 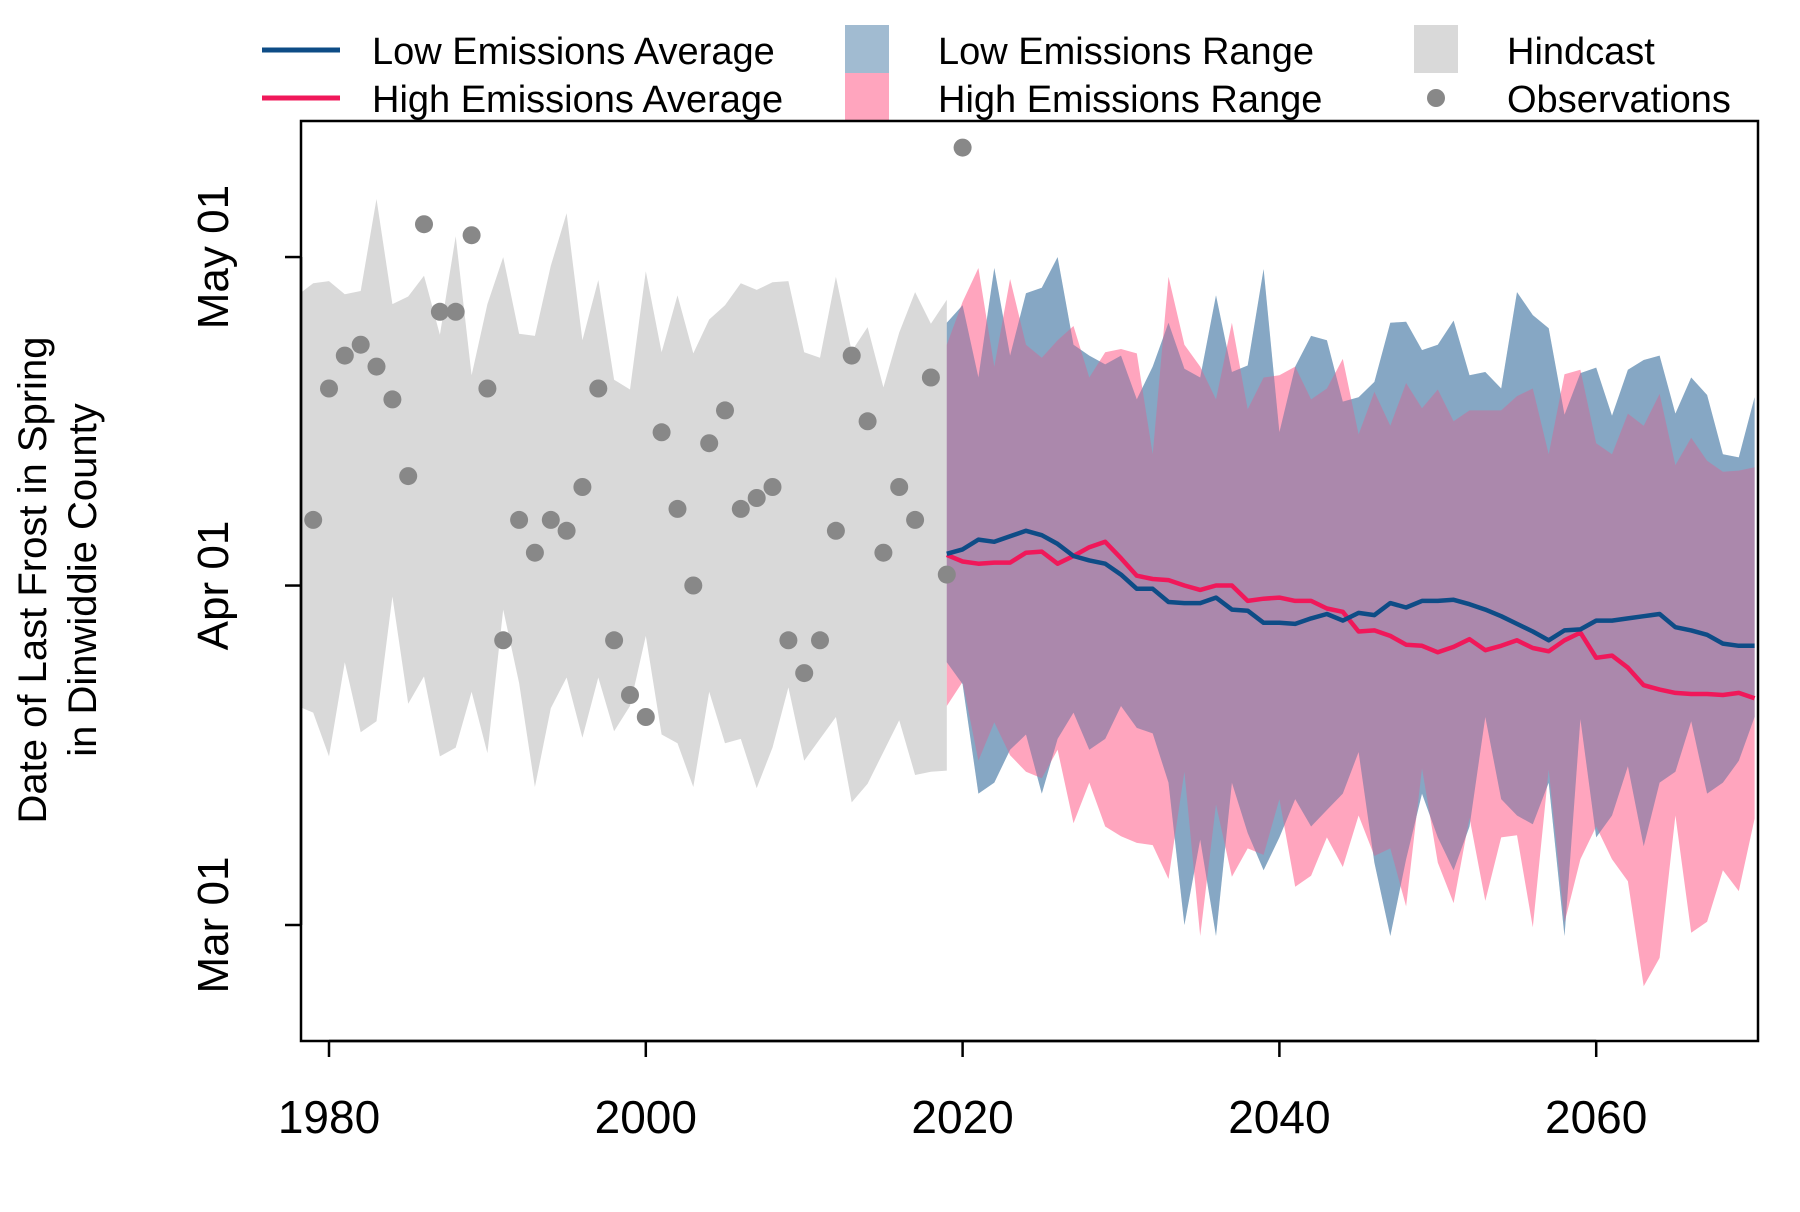 What do you see at coordinates (1350, 588) in the screenshot?
I see `low-emissions-average-line` at bounding box center [1350, 588].